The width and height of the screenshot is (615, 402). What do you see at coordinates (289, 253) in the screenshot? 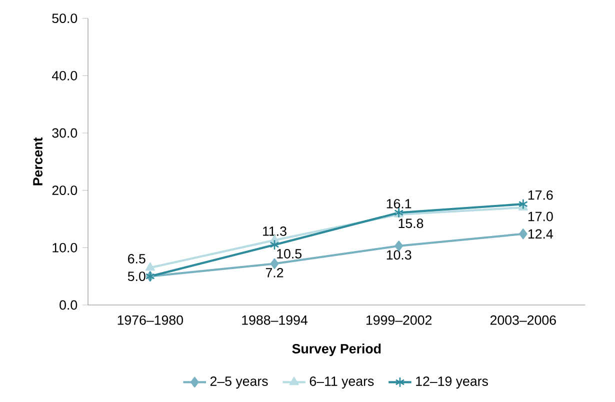
I see `data-label: 10.5` at bounding box center [289, 253].